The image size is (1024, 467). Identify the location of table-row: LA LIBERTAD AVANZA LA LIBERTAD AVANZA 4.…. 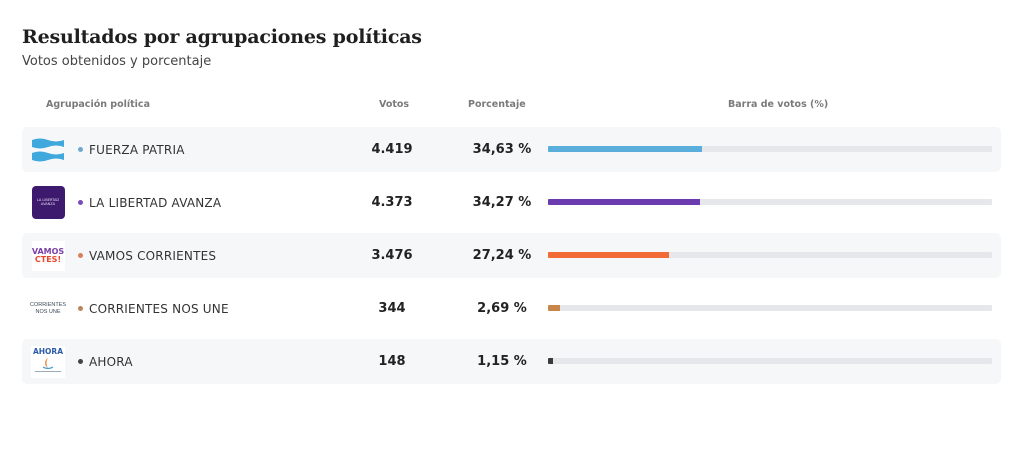
(511, 202).